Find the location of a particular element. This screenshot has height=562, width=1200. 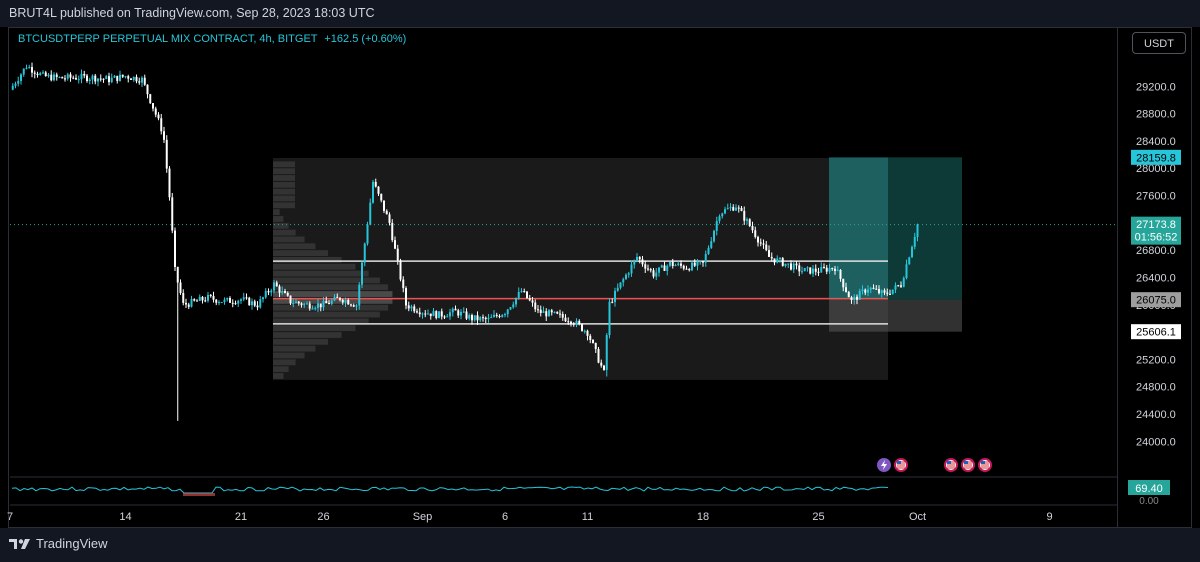

currency-button: USDT is located at coordinates (1159, 43).